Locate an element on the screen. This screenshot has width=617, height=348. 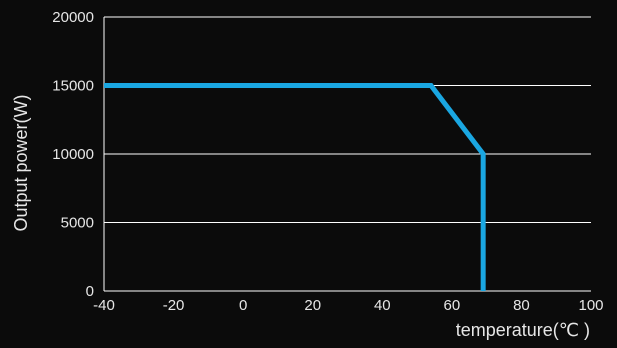
x-tick-label-3: 20 is located at coordinates (312, 305).